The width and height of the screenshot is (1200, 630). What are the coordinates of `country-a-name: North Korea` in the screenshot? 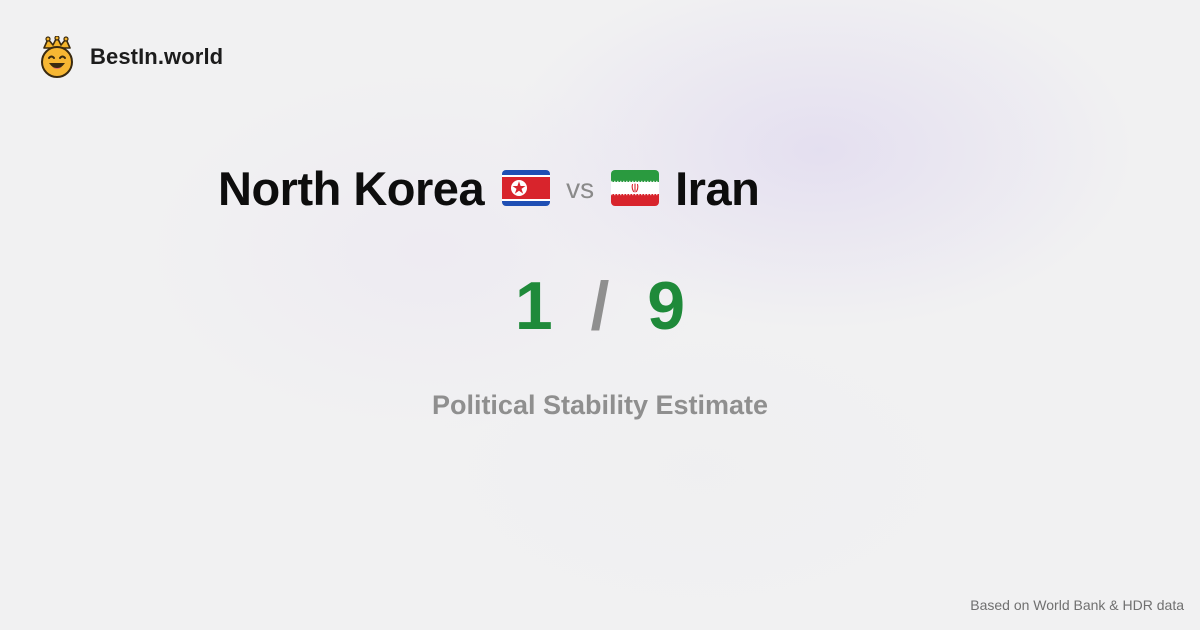 It's located at (351, 188).